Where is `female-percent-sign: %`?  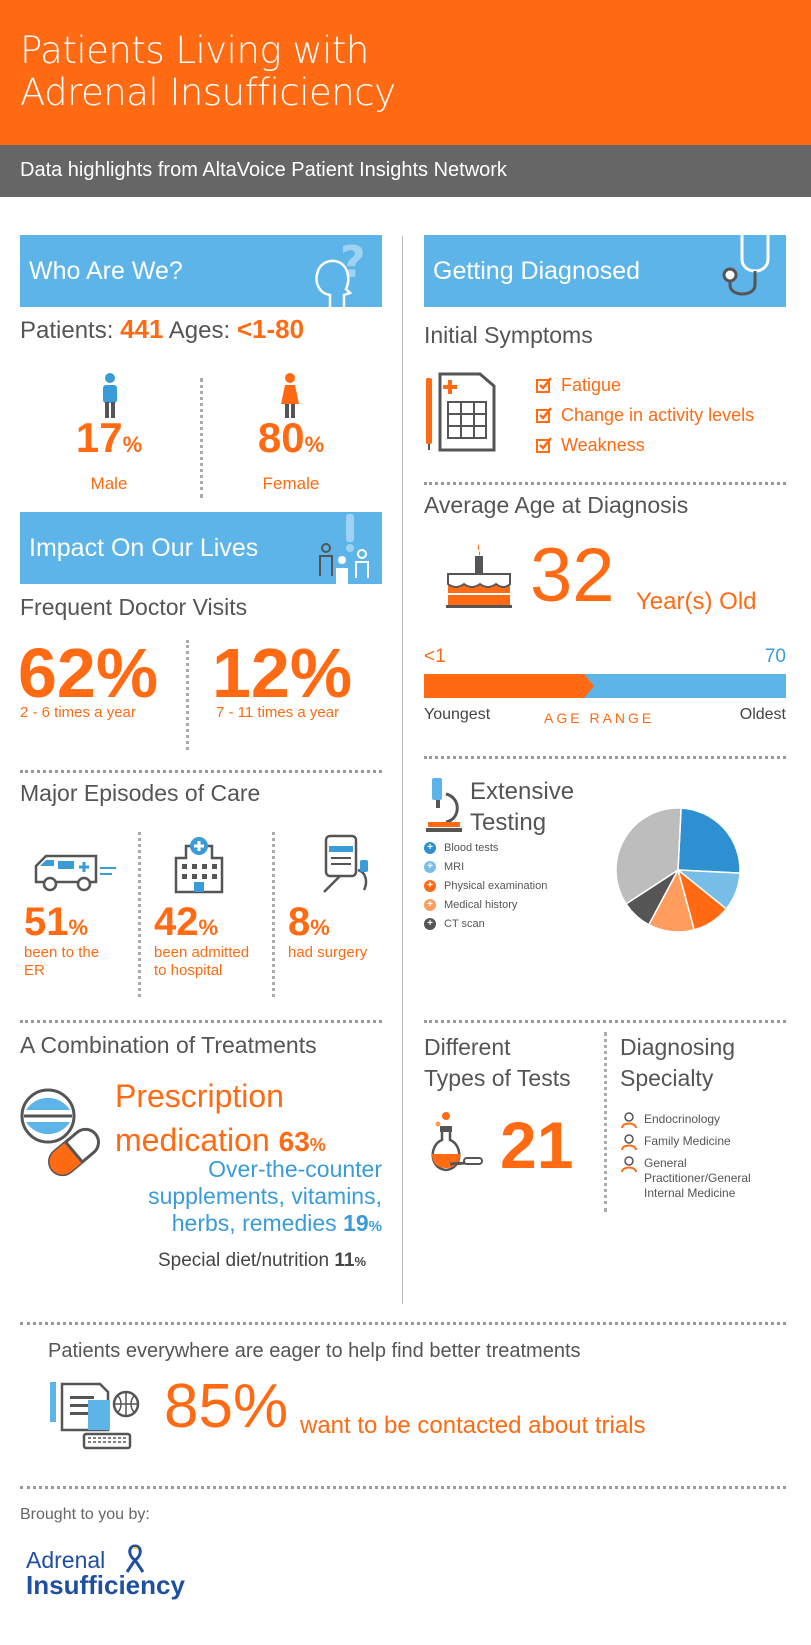
female-percent-sign: % is located at coordinates (314, 444).